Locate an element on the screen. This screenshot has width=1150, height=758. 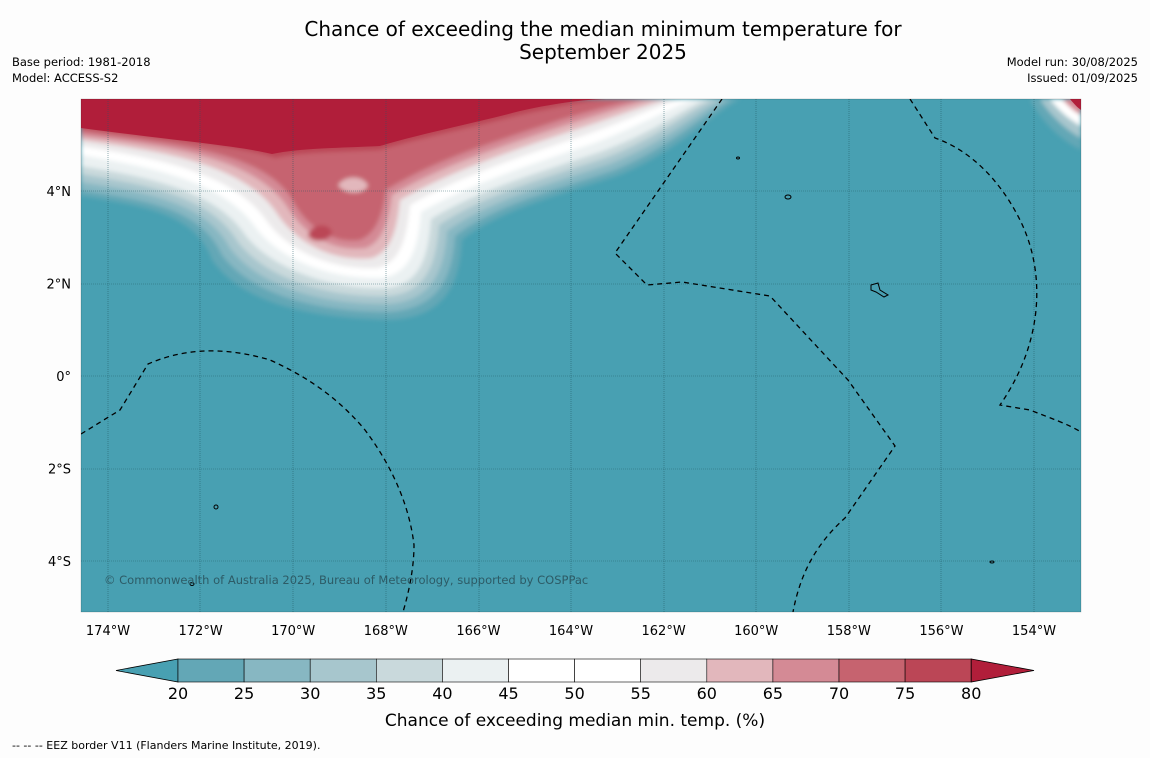
lon-tick-label: 172°W is located at coordinates (201, 631).